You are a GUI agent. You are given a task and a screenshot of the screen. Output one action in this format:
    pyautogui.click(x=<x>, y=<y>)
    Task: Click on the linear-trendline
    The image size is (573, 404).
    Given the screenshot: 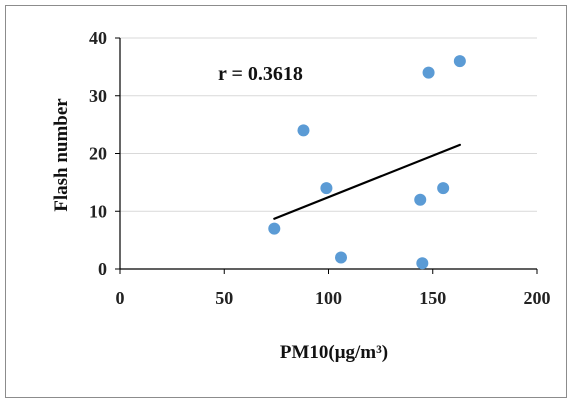 What is the action you would take?
    pyautogui.click(x=367, y=181)
    